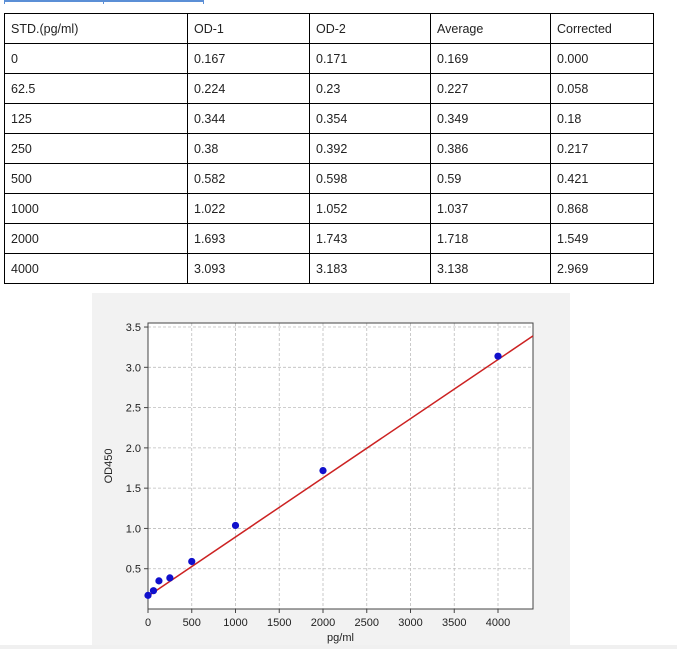 The width and height of the screenshot is (677, 649). What do you see at coordinates (410, 623) in the screenshot?
I see `x-tick-label: 3000` at bounding box center [410, 623].